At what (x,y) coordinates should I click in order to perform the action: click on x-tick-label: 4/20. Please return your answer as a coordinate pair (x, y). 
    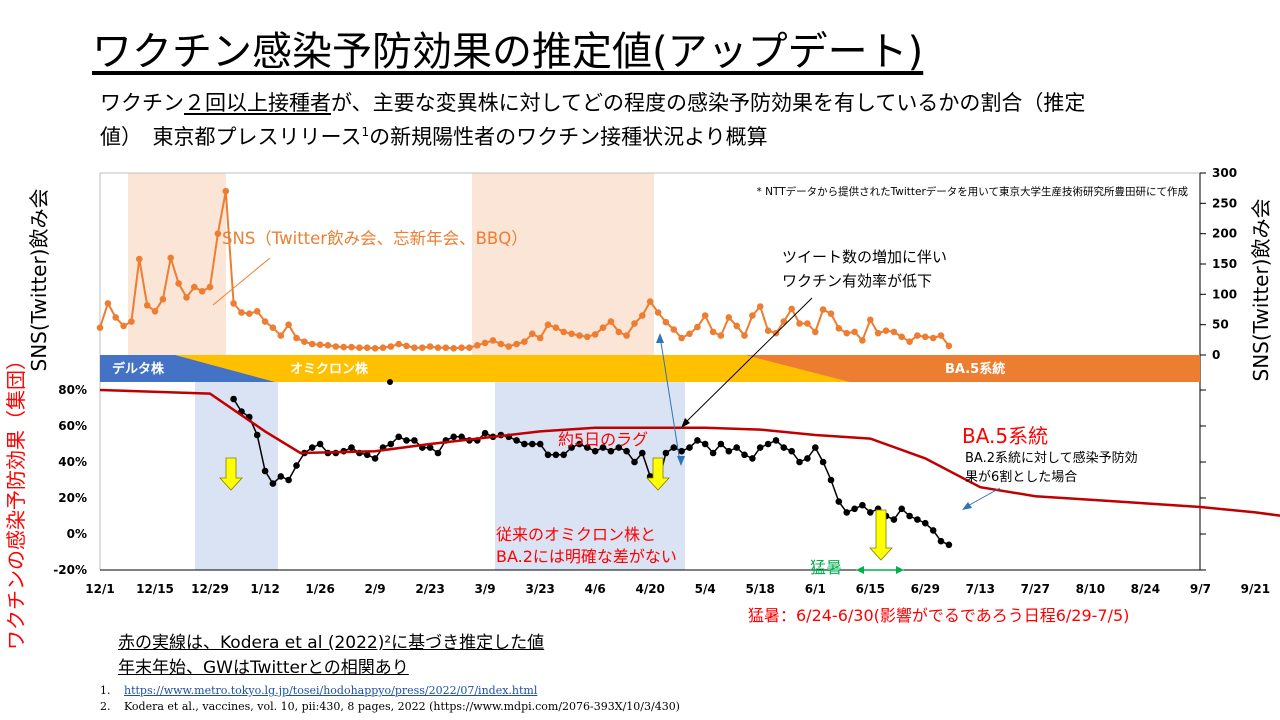
    Looking at the image, I should click on (649, 589).